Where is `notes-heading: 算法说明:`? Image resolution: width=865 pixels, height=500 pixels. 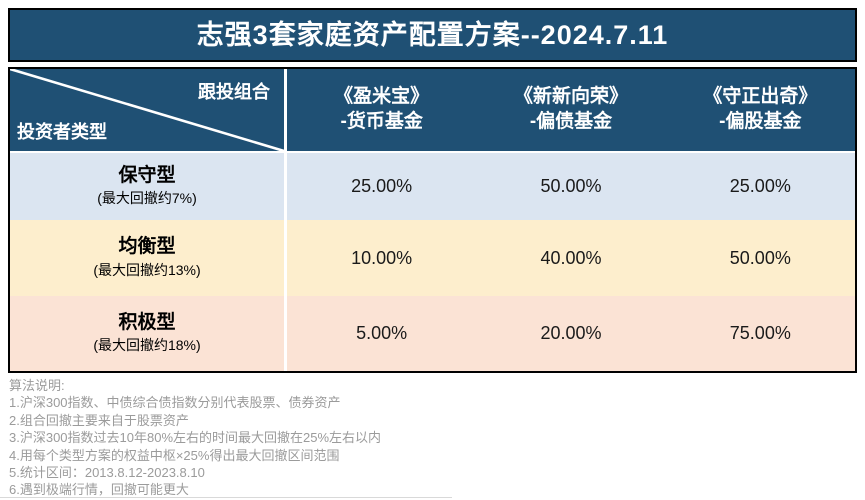
notes-heading: 算法说明: is located at coordinates (37, 385).